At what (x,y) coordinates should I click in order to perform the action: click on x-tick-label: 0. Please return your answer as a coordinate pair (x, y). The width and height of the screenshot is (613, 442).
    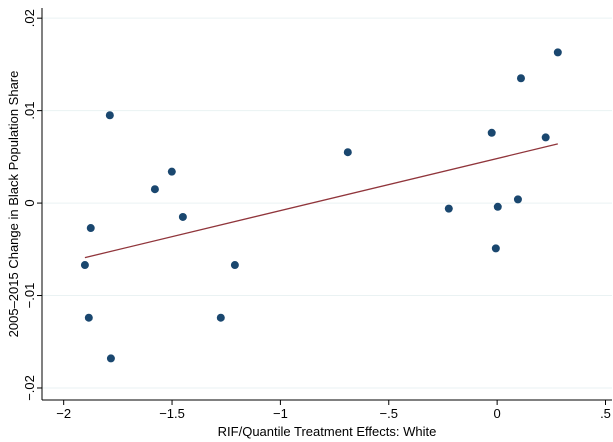
    Looking at the image, I should click on (497, 413).